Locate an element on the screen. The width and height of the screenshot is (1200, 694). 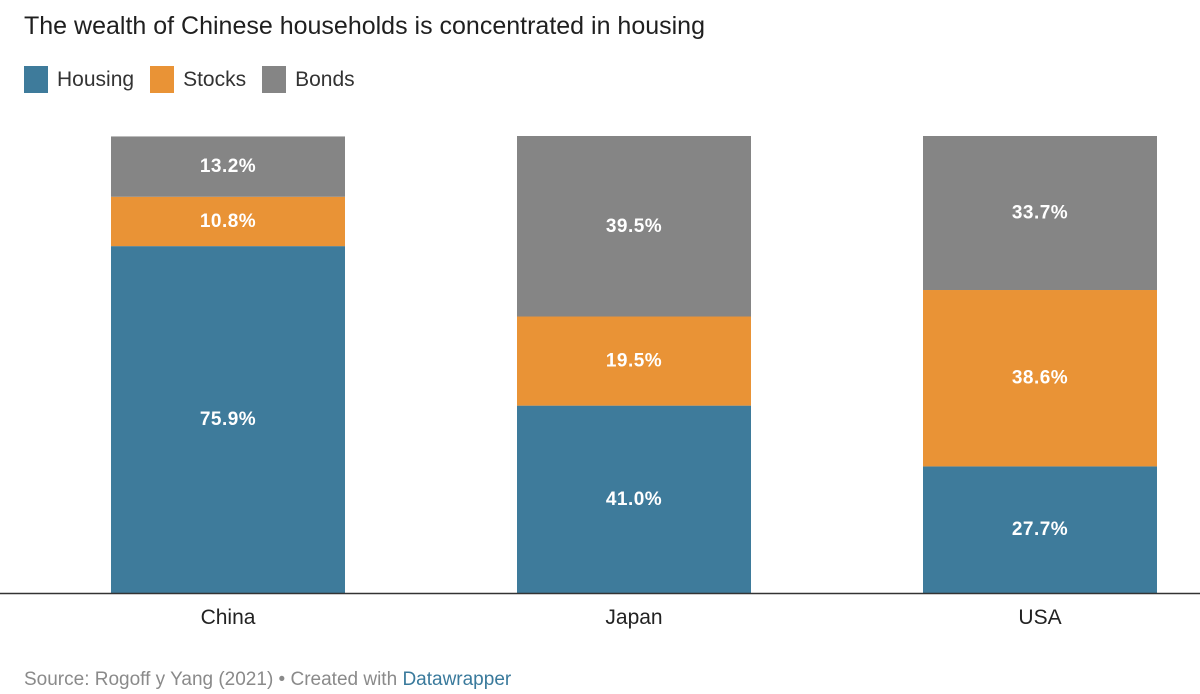
category-label-japan: Japan is located at coordinates (633, 617).